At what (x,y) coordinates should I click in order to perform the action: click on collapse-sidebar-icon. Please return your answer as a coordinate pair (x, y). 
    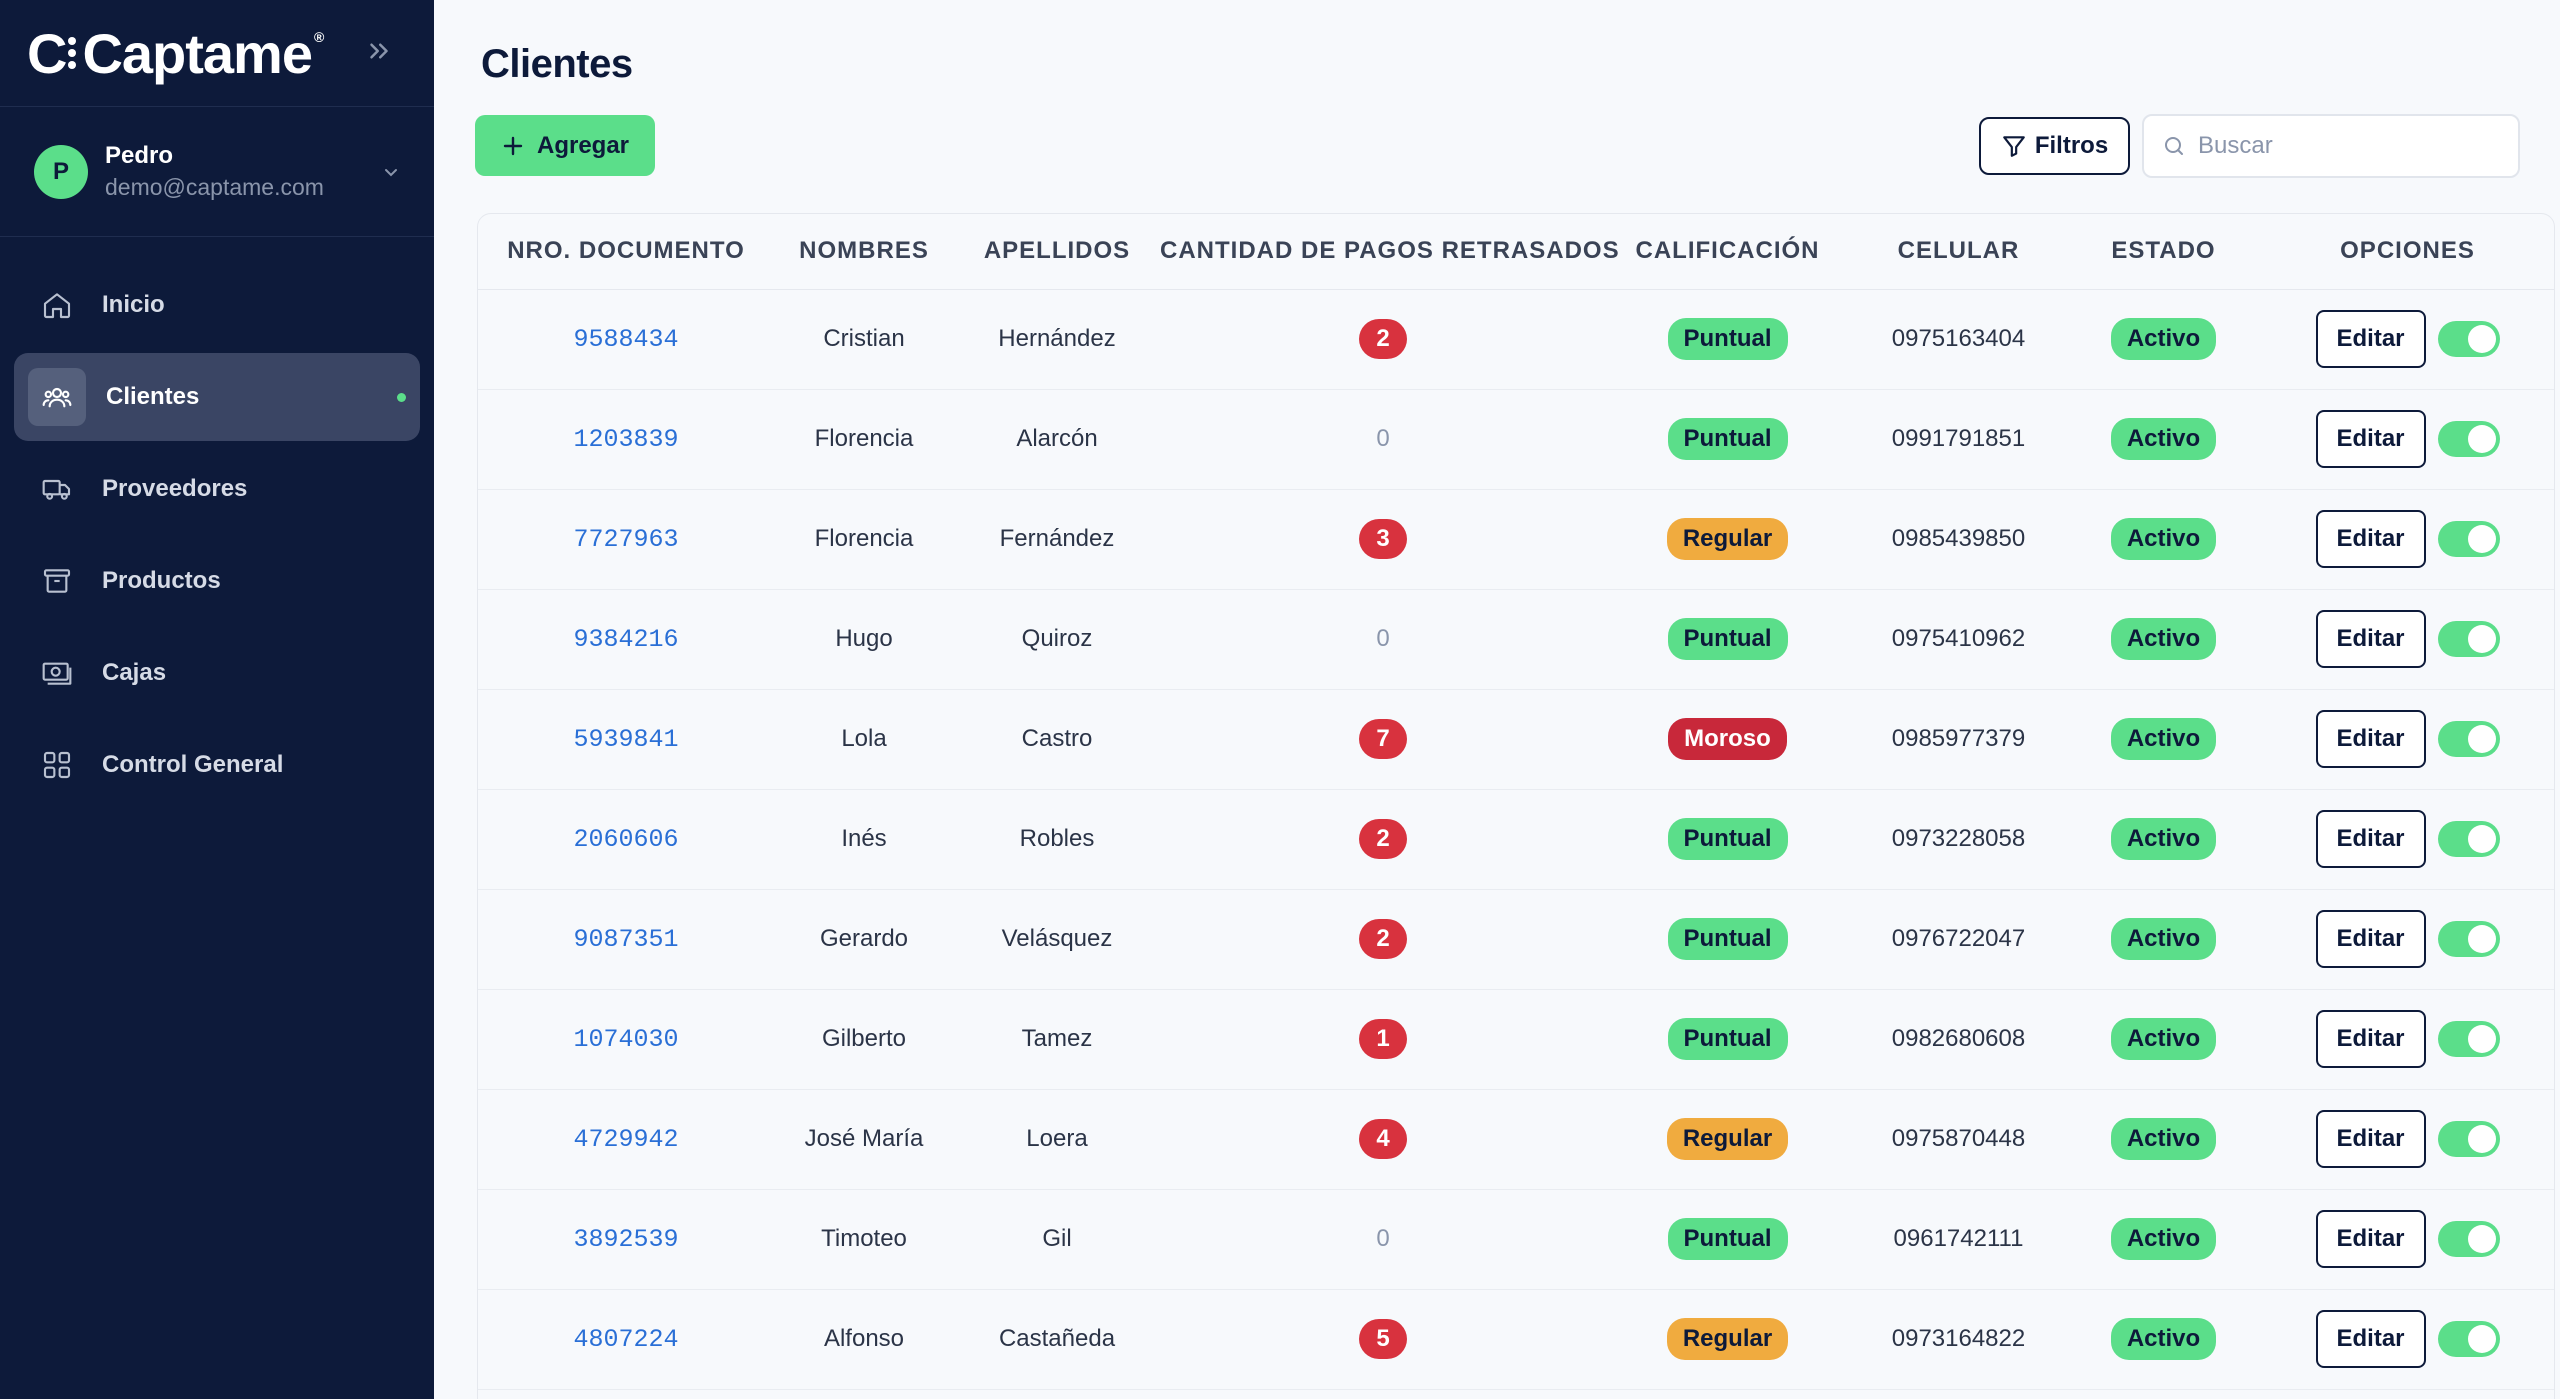
    Looking at the image, I should click on (379, 51).